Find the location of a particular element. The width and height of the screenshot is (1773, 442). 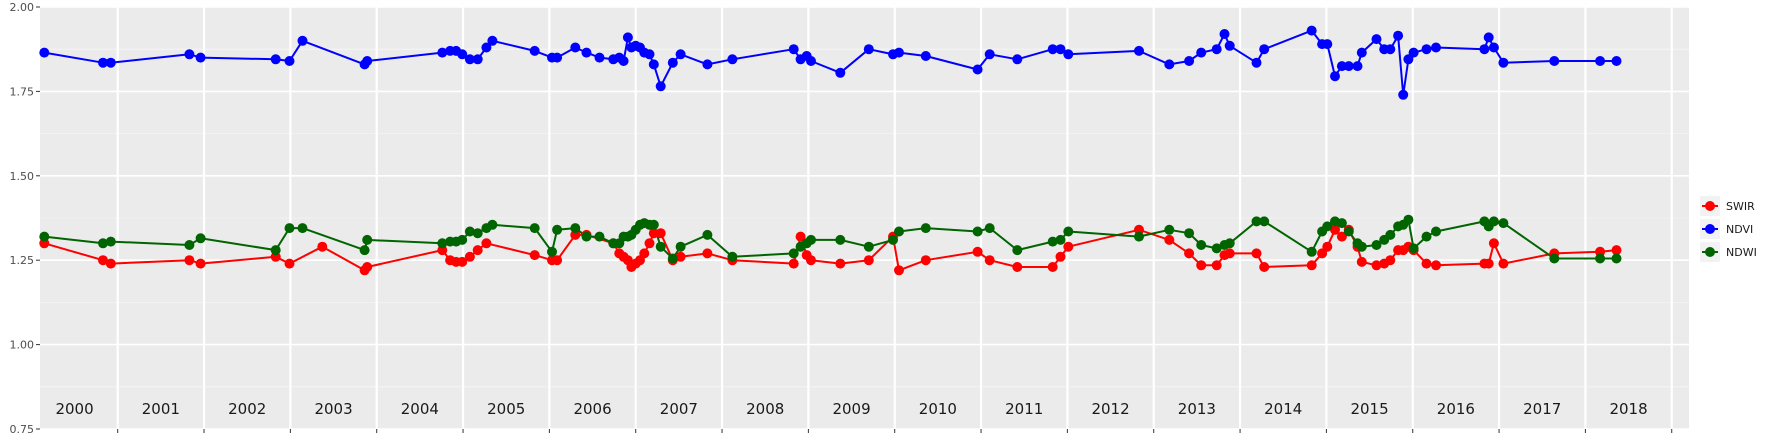

year-label: 2002 is located at coordinates (247, 409).